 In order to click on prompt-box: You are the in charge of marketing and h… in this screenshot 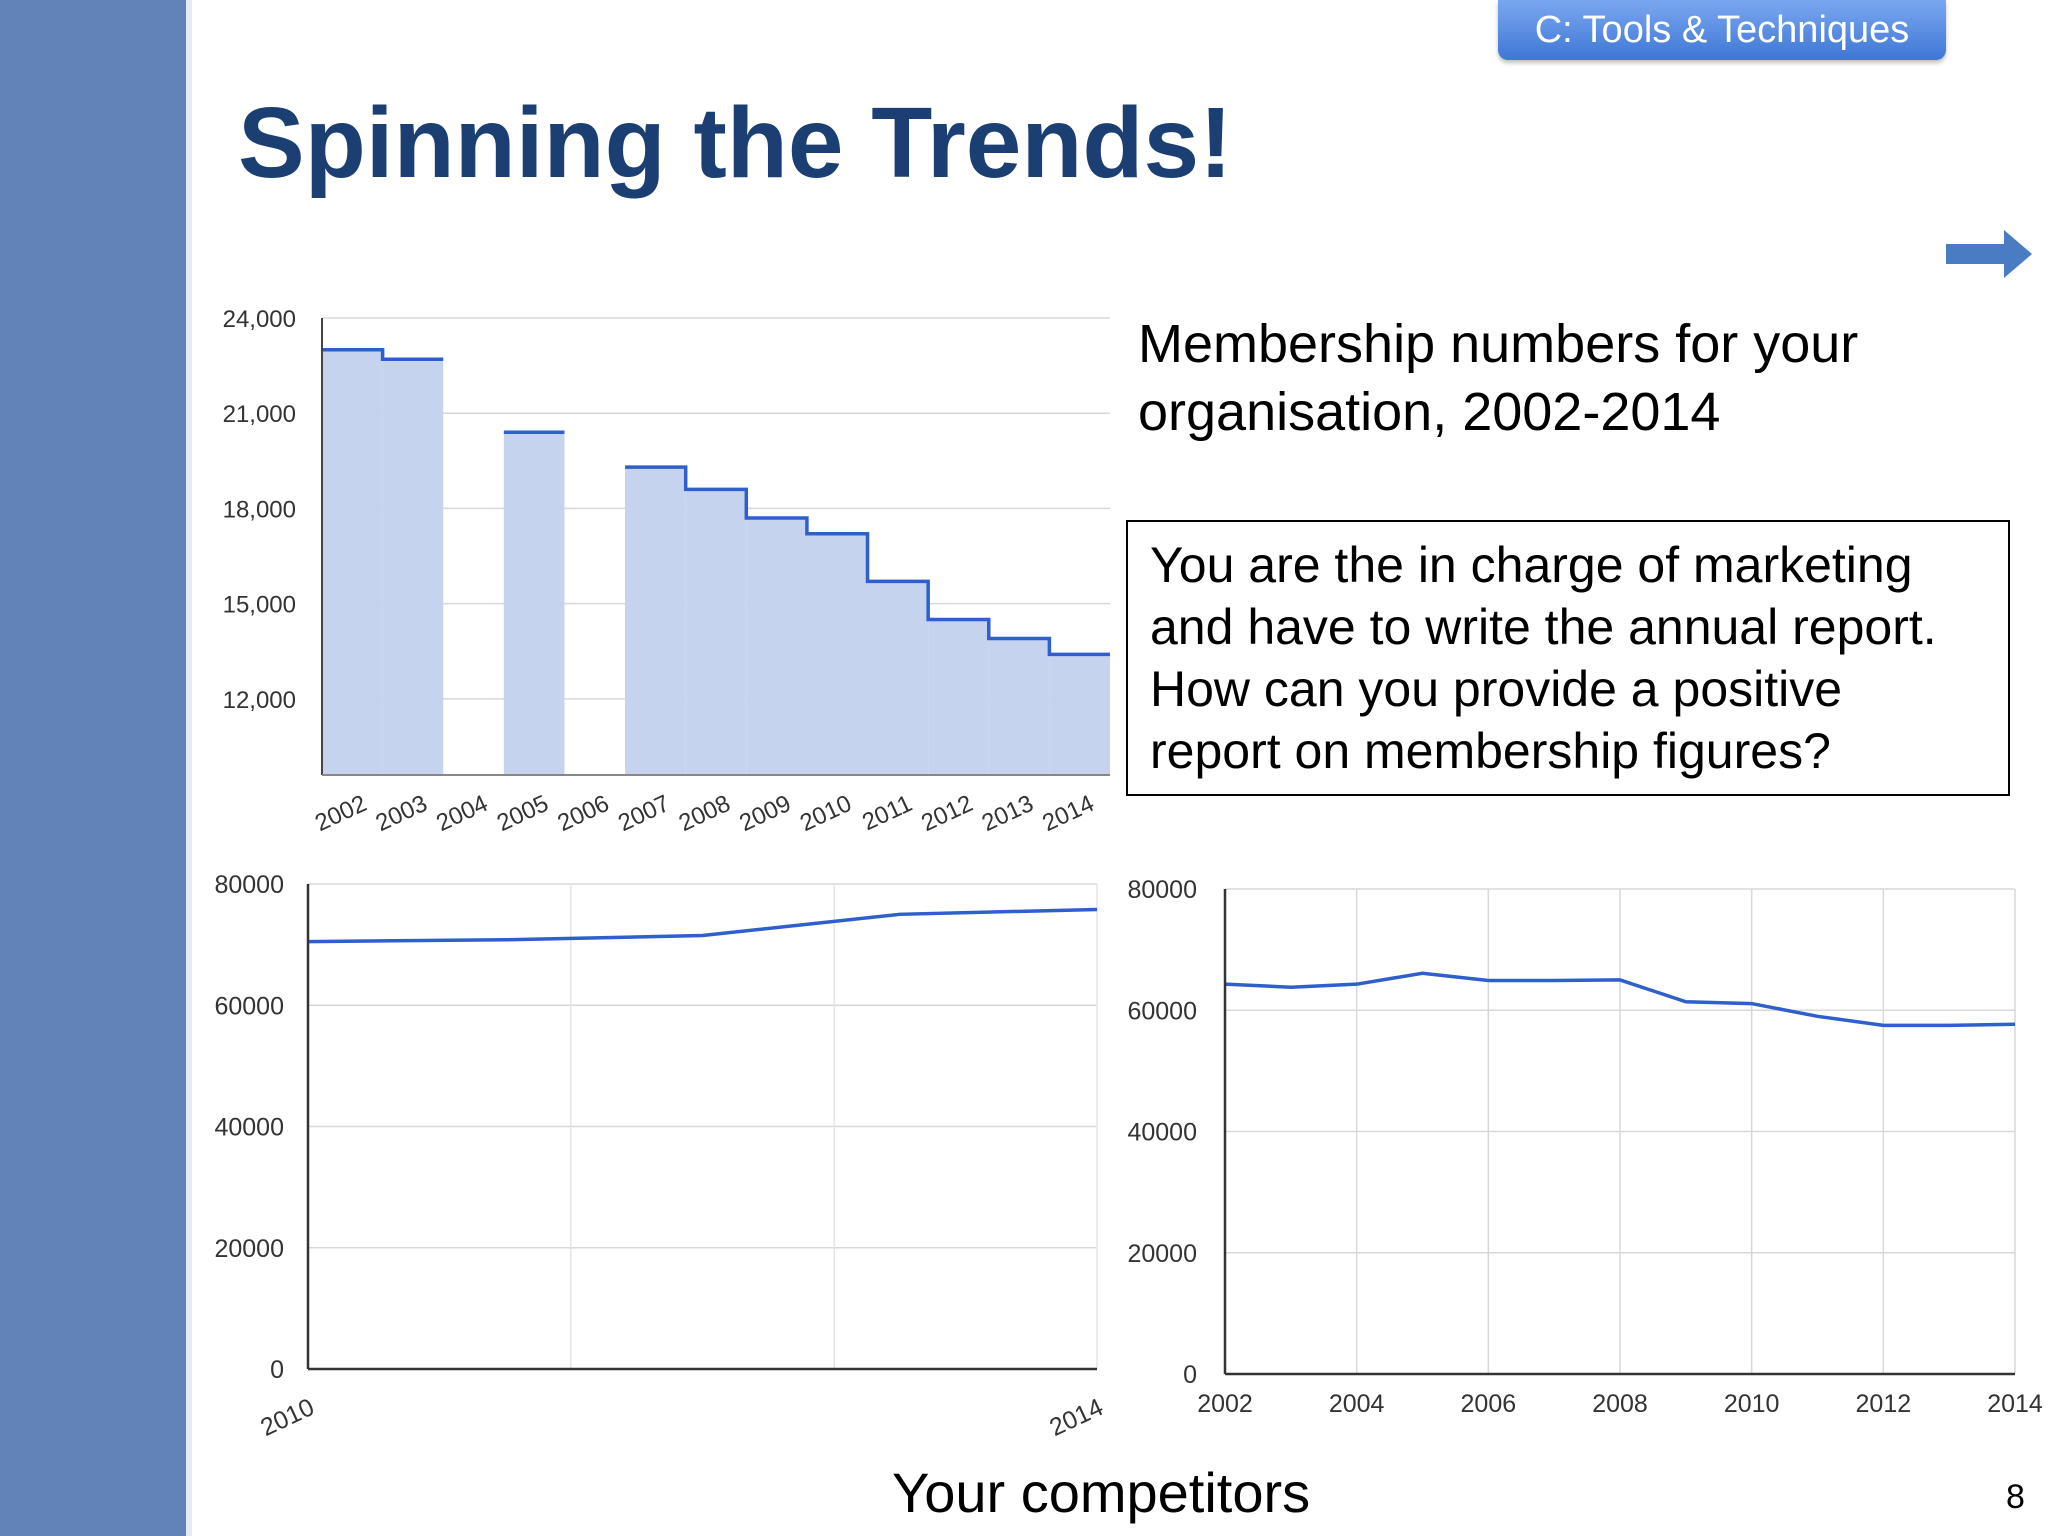, I will do `click(1568, 658)`.